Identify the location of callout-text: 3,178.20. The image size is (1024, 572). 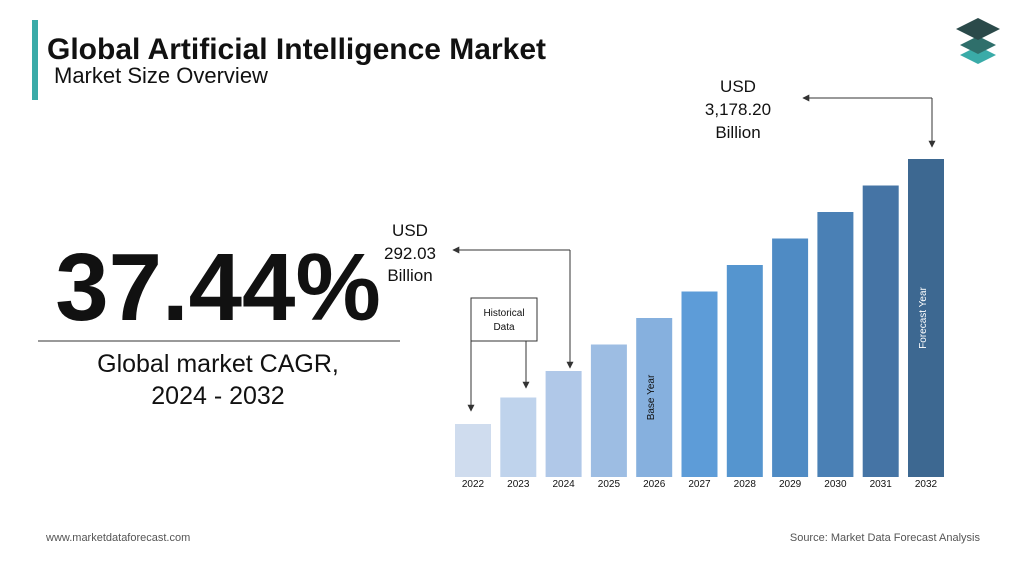
(738, 109).